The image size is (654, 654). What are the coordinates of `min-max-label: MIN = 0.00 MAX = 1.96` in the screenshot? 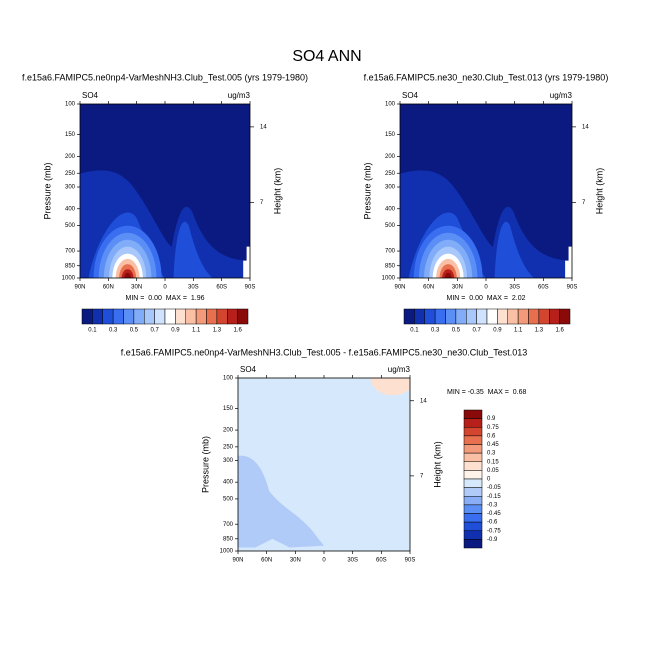 It's located at (165, 298).